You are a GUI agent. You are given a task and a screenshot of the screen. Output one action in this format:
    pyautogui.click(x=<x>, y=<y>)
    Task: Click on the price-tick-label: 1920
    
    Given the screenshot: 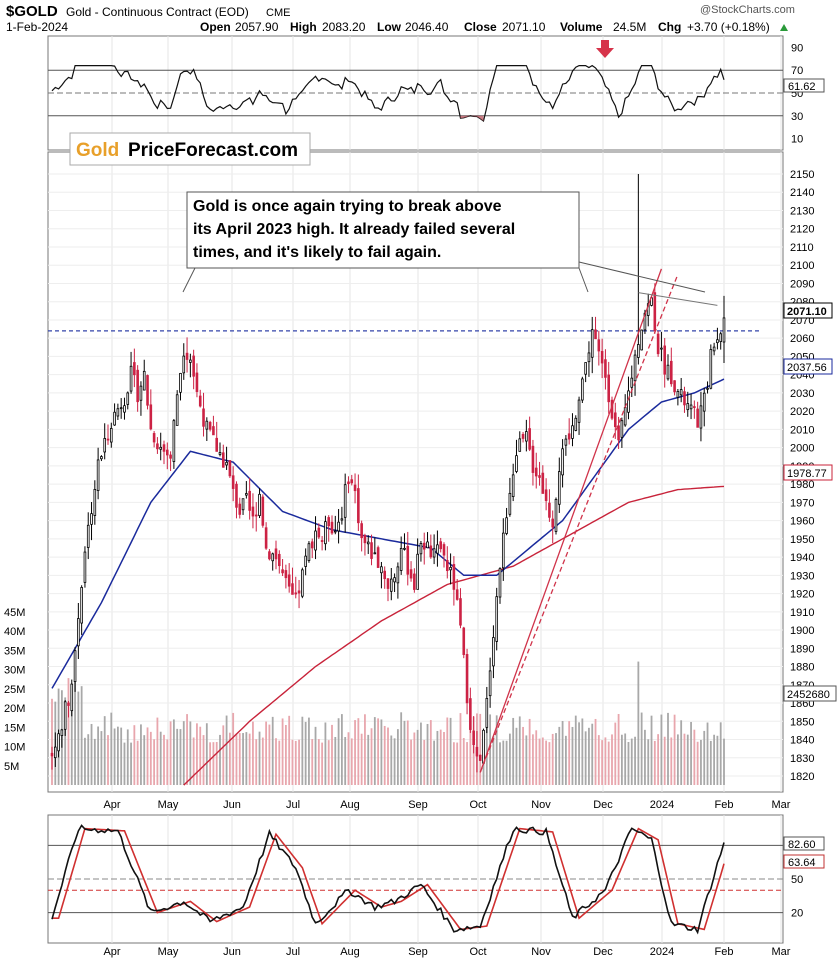 What is the action you would take?
    pyautogui.click(x=802, y=595)
    